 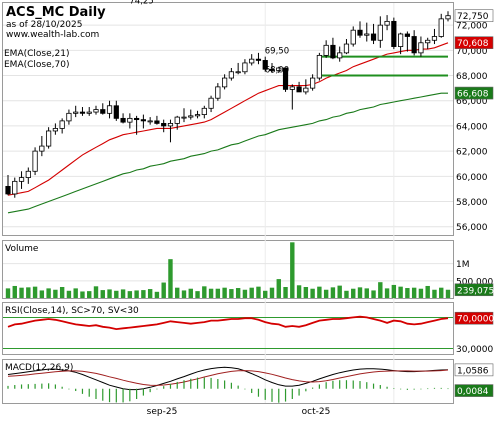 I want to click on volume-value-tag-box, so click(x=474, y=290).